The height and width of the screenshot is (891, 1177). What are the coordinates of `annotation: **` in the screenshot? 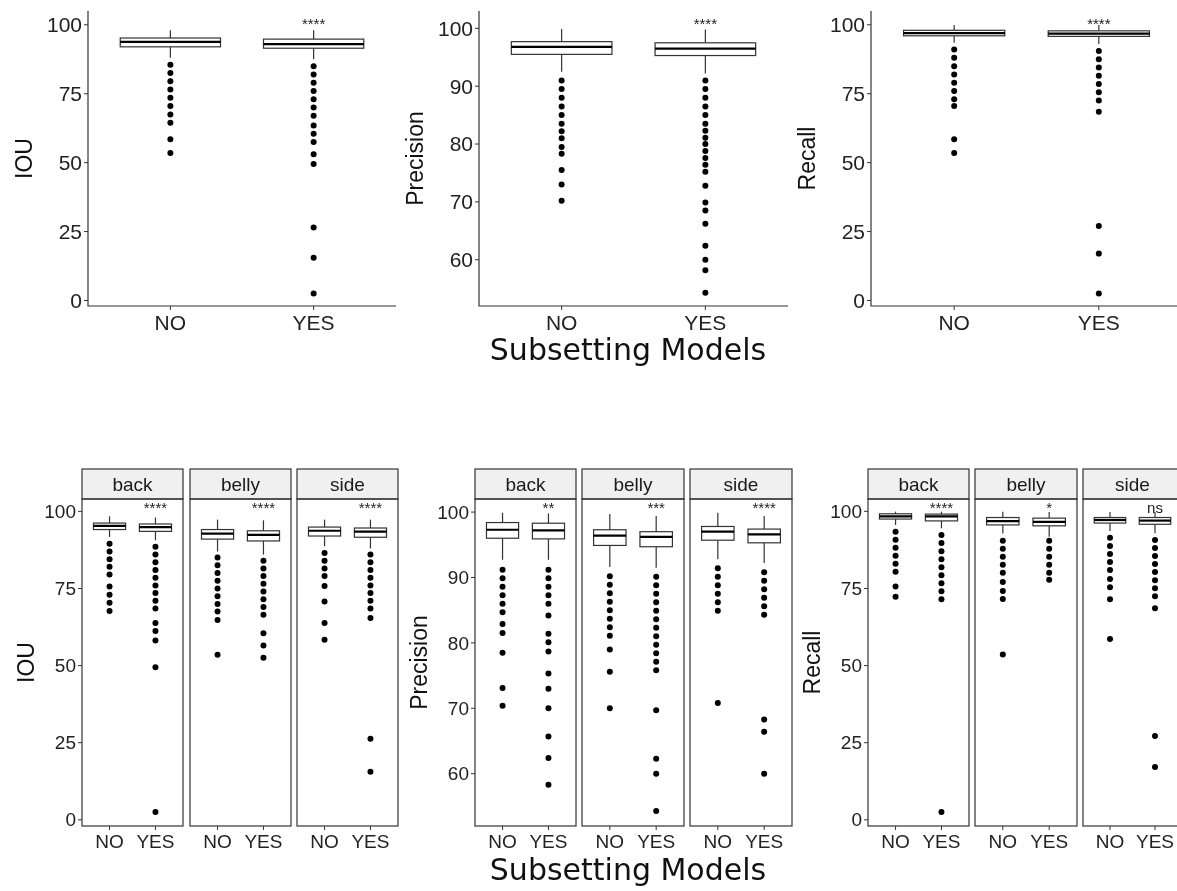 It's located at (548, 507).